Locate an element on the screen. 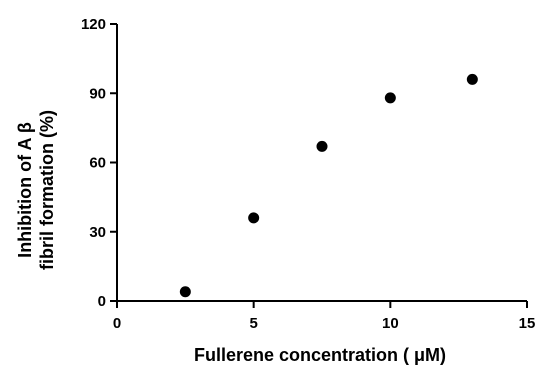 This screenshot has width=541, height=374. y-tick-label: 90 is located at coordinates (97, 93).